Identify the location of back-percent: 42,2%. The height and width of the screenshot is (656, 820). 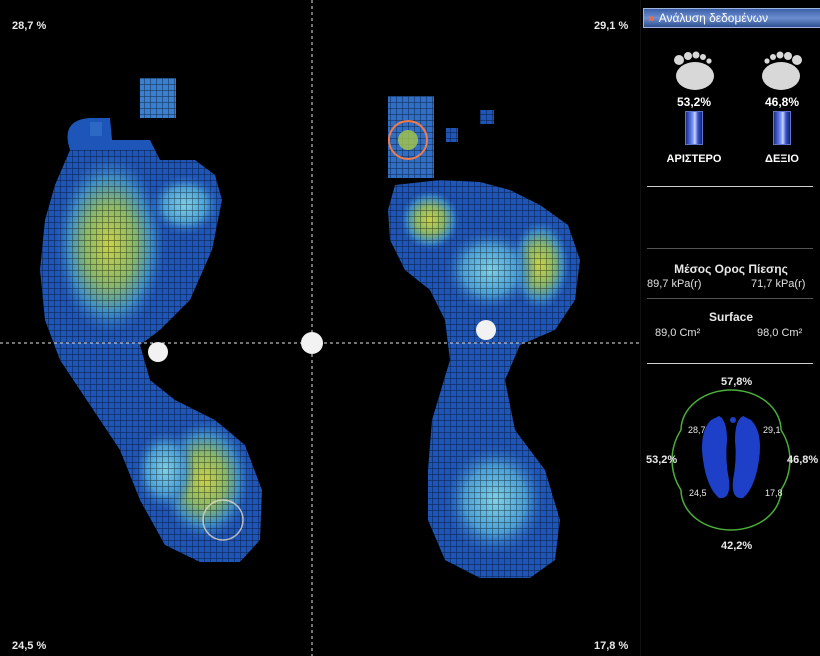
(737, 546).